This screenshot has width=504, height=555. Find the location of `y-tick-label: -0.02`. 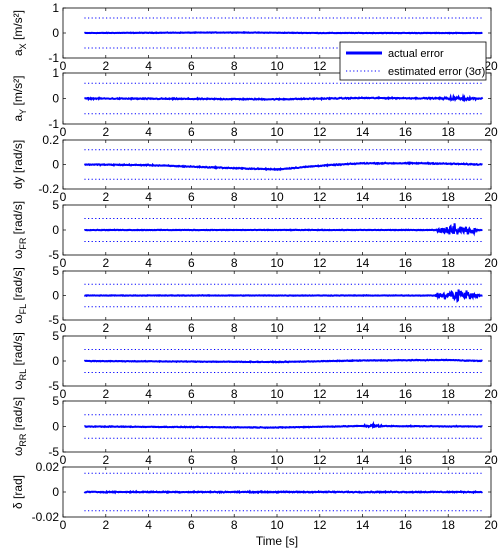

y-tick-label: -0.02 is located at coordinates (46, 517).